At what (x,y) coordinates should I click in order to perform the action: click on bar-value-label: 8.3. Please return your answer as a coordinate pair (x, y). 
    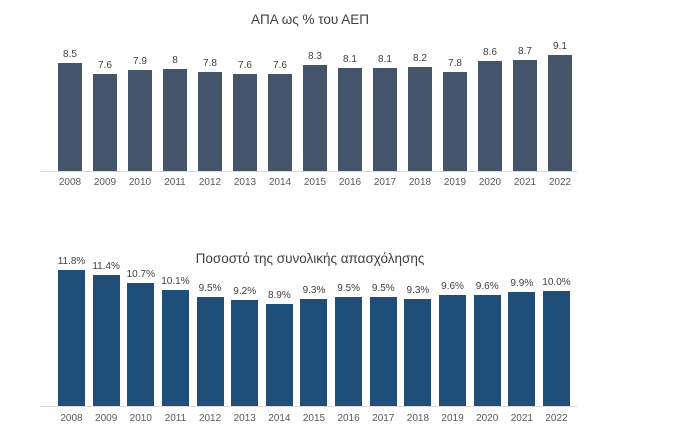
    Looking at the image, I should click on (315, 57).